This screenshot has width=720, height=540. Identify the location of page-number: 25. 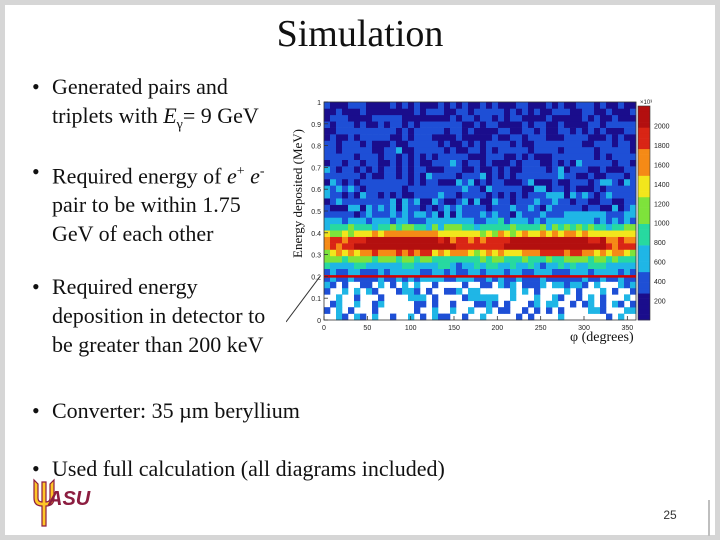
(670, 515).